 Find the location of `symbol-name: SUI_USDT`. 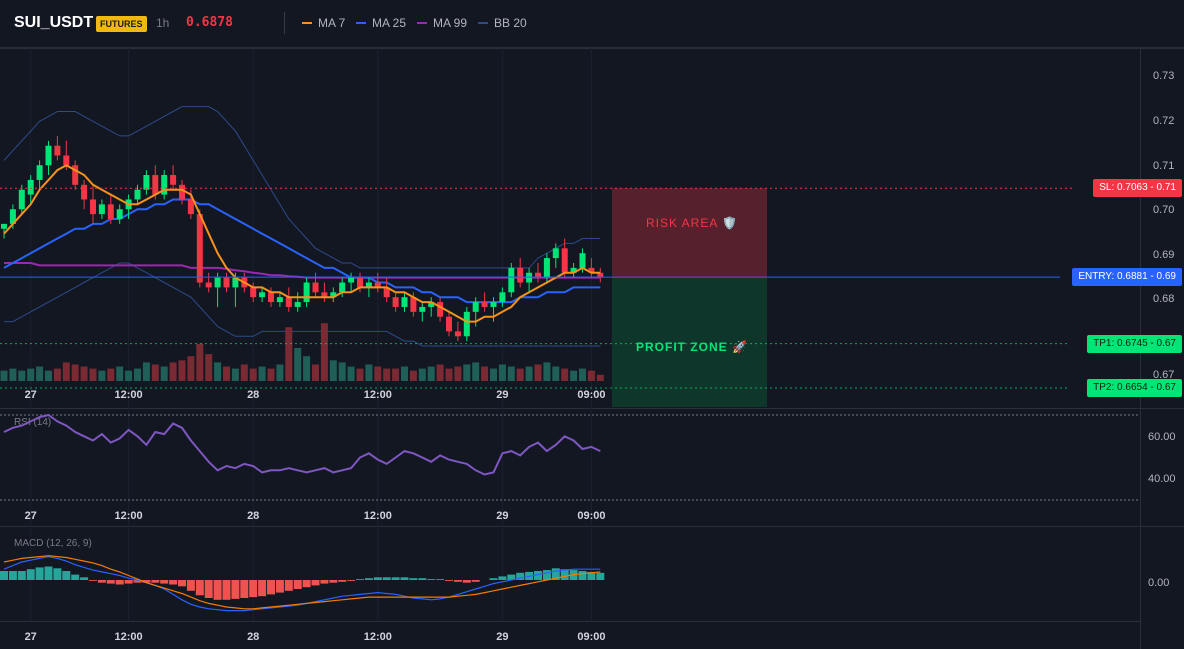

symbol-name: SUI_USDT is located at coordinates (54, 22).